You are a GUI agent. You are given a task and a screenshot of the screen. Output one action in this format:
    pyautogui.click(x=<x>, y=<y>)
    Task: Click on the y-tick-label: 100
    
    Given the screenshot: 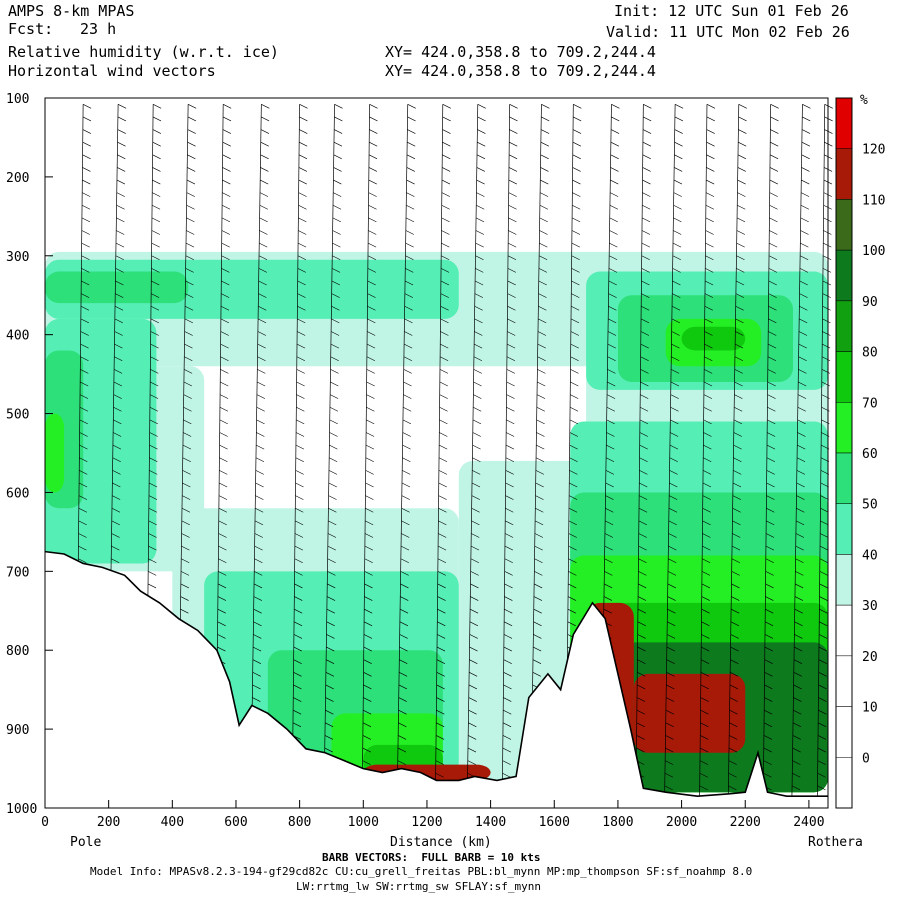 What is the action you would take?
    pyautogui.click(x=17, y=99)
    